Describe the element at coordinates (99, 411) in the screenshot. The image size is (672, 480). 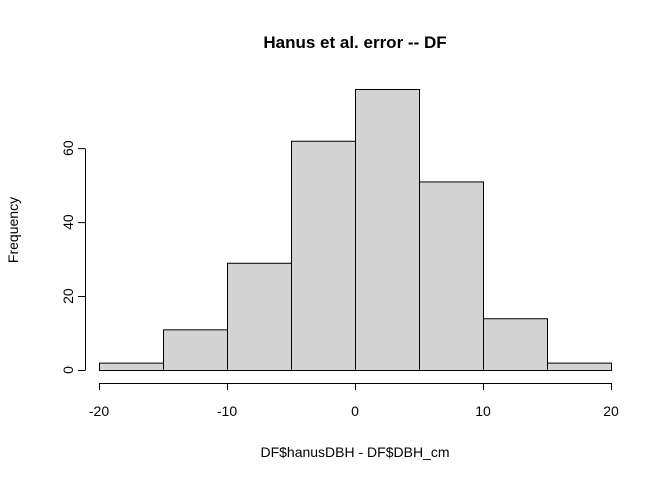
I see `x-tick-label: -20` at that location.